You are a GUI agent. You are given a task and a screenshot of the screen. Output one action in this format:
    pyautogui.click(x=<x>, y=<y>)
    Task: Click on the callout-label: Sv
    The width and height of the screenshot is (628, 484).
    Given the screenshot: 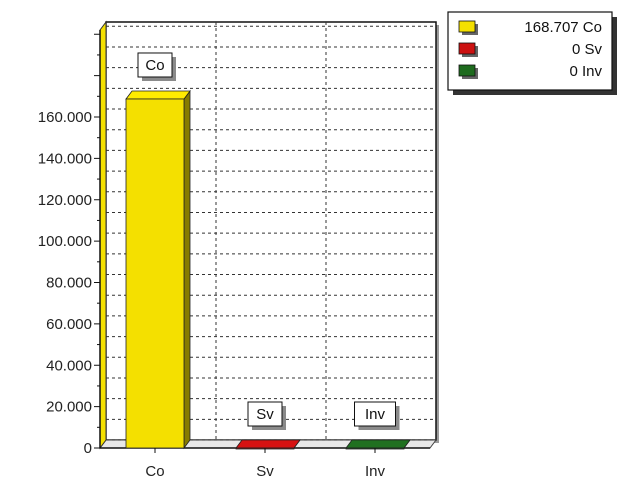 What is the action you would take?
    pyautogui.click(x=265, y=414)
    